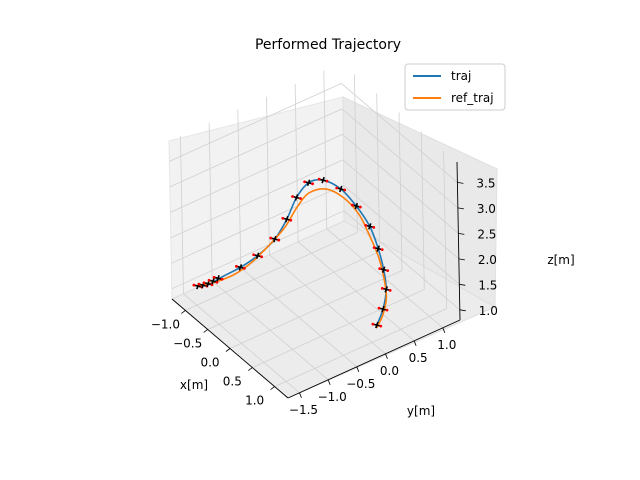 The image size is (640, 480). I want to click on z-tick-label: 2.5, so click(486, 234).